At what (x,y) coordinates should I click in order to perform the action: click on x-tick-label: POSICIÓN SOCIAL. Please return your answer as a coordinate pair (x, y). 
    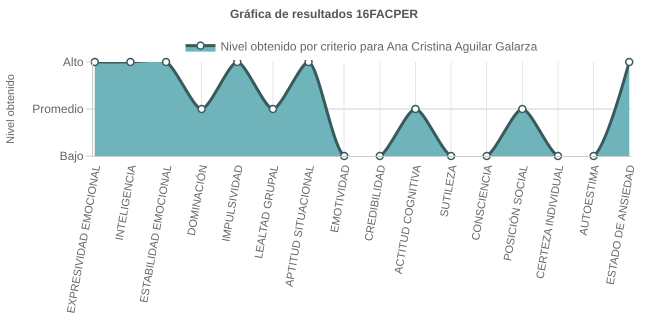
    Looking at the image, I should click on (516, 213).